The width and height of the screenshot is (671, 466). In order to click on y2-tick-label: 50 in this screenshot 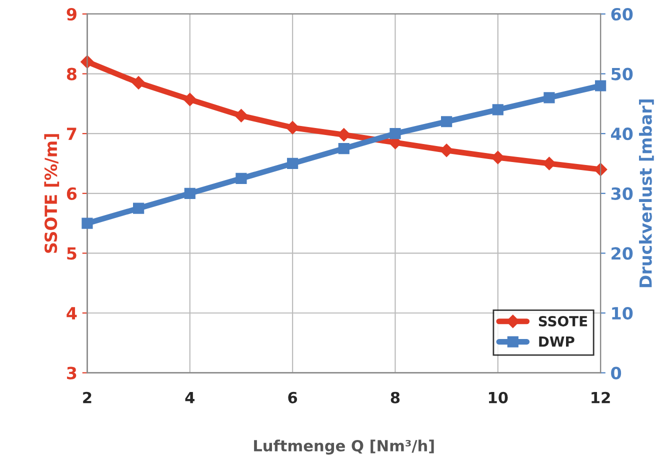, I will do `click(622, 74)`.